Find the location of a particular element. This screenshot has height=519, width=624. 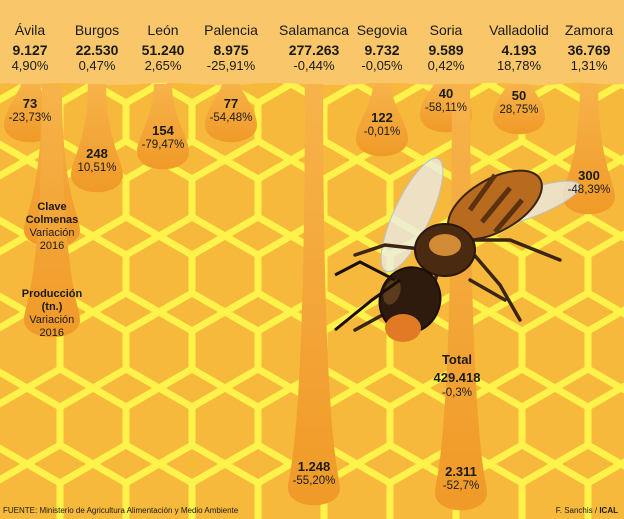

production-variation: 28,75% is located at coordinates (519, 110).